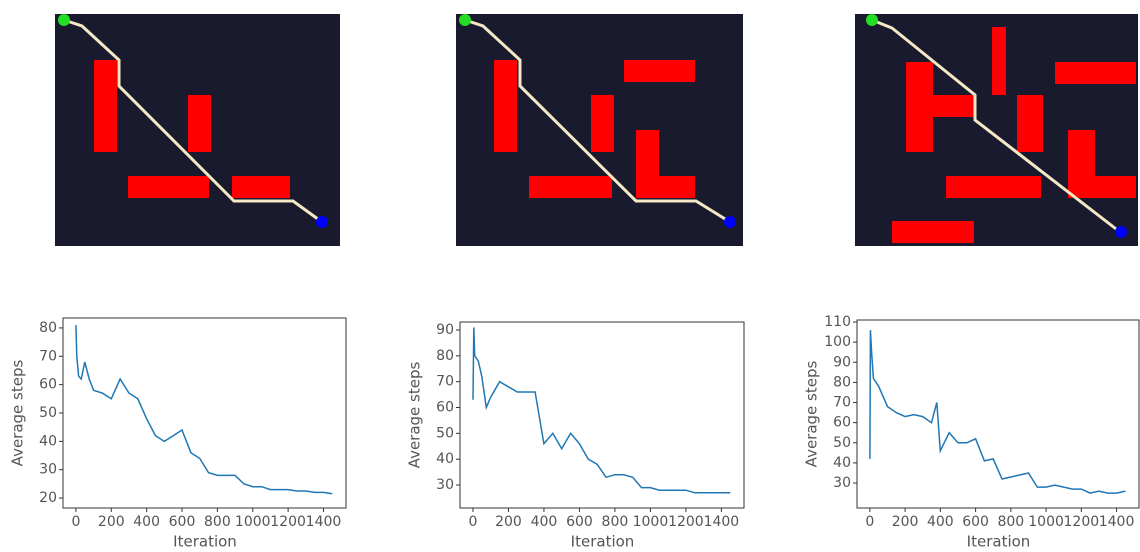 The image size is (1140, 552). I want to click on y-tick-label: 100, so click(837, 342).